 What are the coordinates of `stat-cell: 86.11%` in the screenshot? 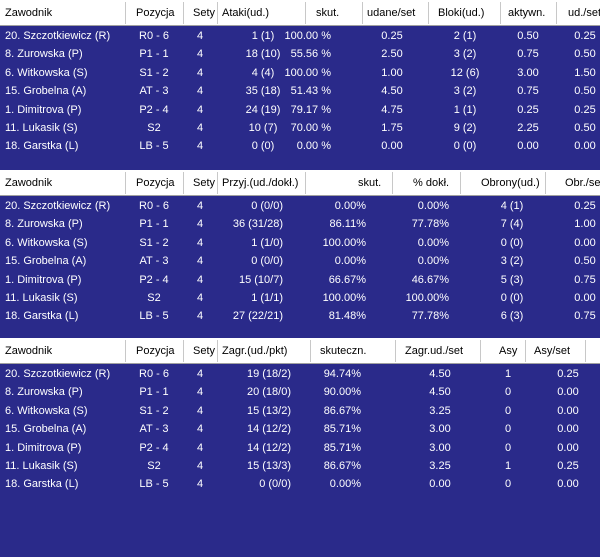 It's located at (348, 224).